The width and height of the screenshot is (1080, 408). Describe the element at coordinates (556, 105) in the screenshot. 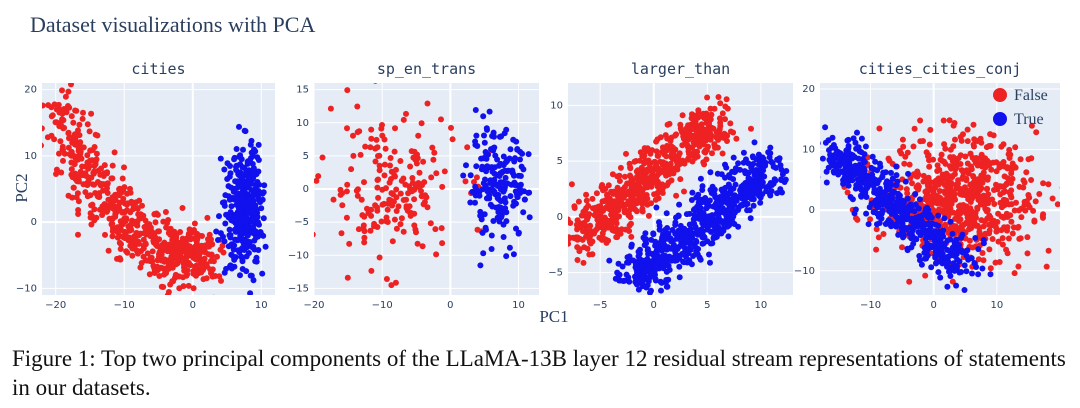

I see `y-tick-label: 10` at that location.